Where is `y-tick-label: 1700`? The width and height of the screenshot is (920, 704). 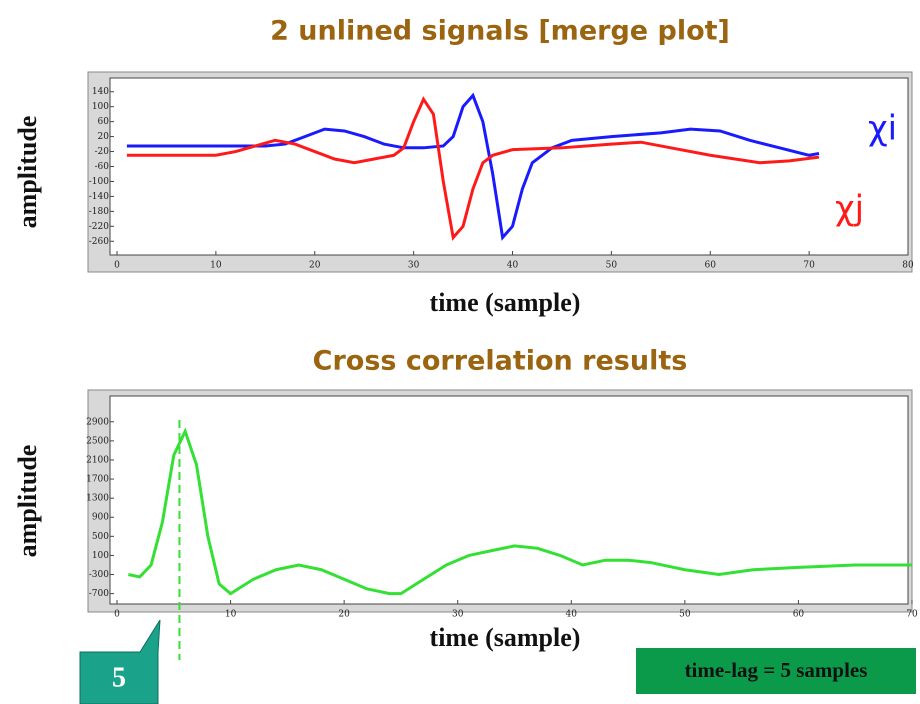 y-tick-label: 1700 is located at coordinates (97, 480).